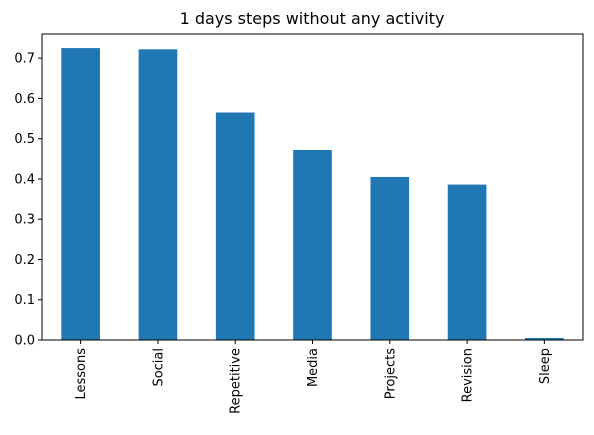  Describe the element at coordinates (312, 18) in the screenshot. I see `chart-title: 1 days steps without any activity` at that location.